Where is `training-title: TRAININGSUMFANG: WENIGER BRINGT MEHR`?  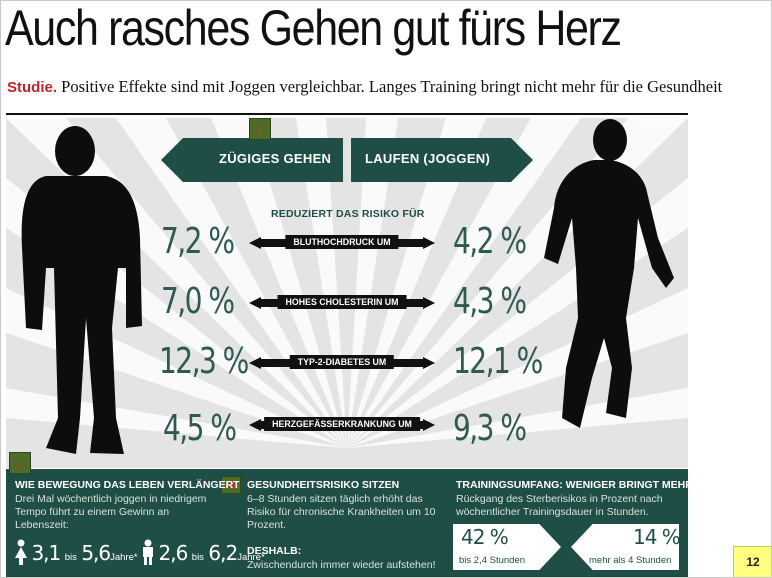
training-title: TRAININGSUMFANG: WENIGER BRINGT MEHR is located at coordinates (574, 485).